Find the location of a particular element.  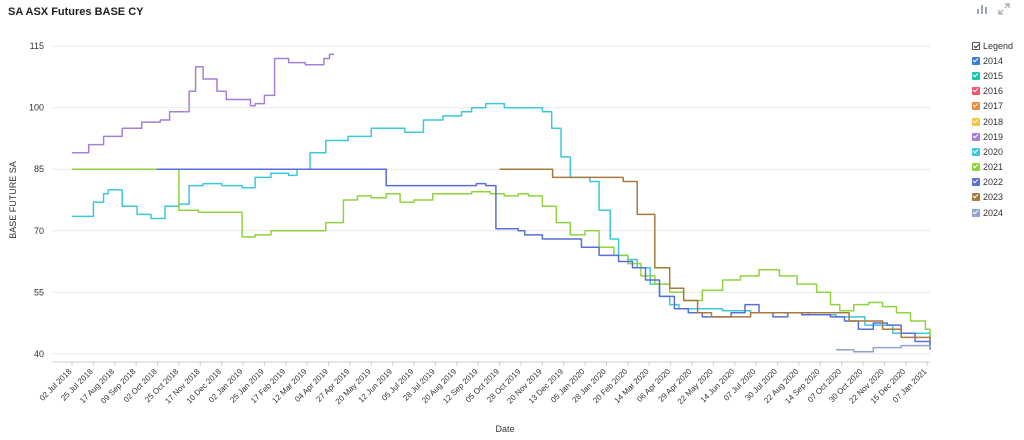

page-title: SA ASX Futures BASE CY is located at coordinates (76, 12).